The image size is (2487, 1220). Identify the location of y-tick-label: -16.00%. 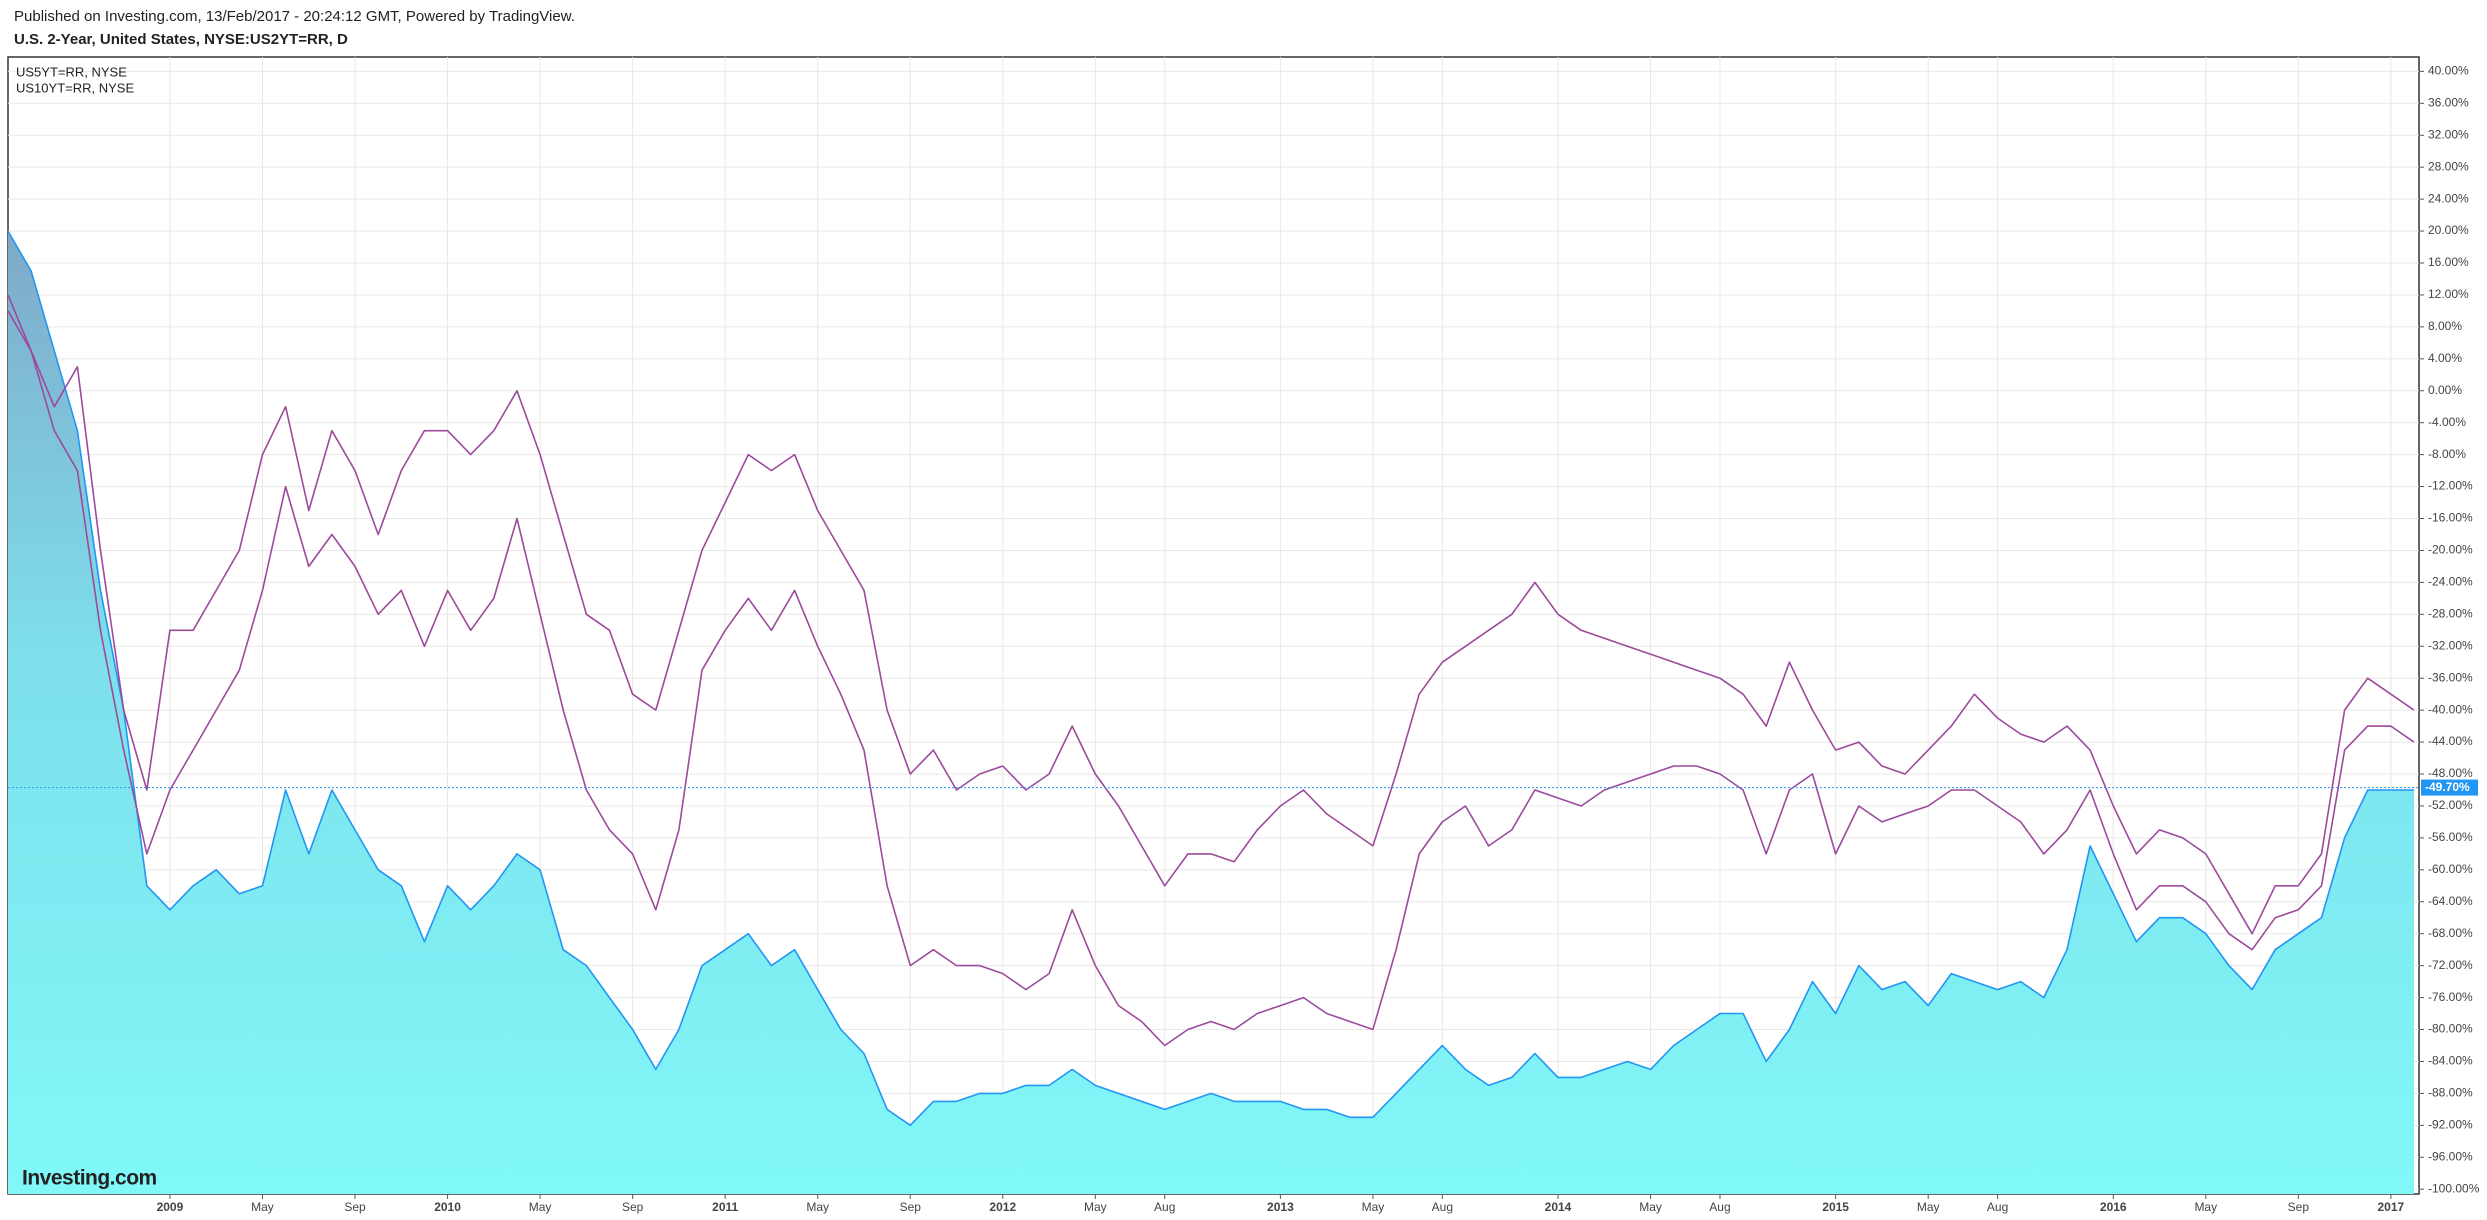
(2450, 518).